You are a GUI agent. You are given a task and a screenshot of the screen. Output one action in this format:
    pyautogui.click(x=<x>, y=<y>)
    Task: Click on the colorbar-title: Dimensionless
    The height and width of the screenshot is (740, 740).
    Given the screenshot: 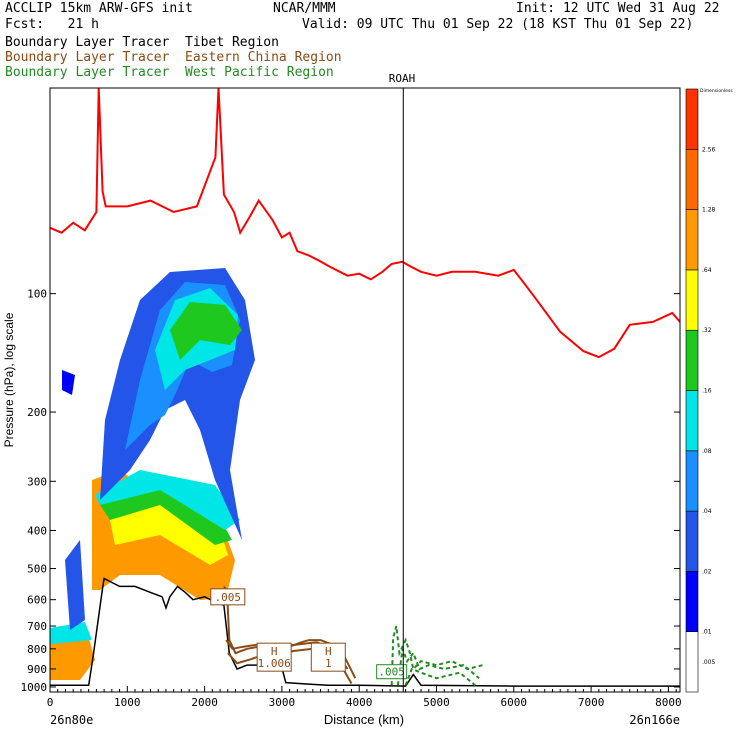 What is the action you would take?
    pyautogui.click(x=716, y=91)
    